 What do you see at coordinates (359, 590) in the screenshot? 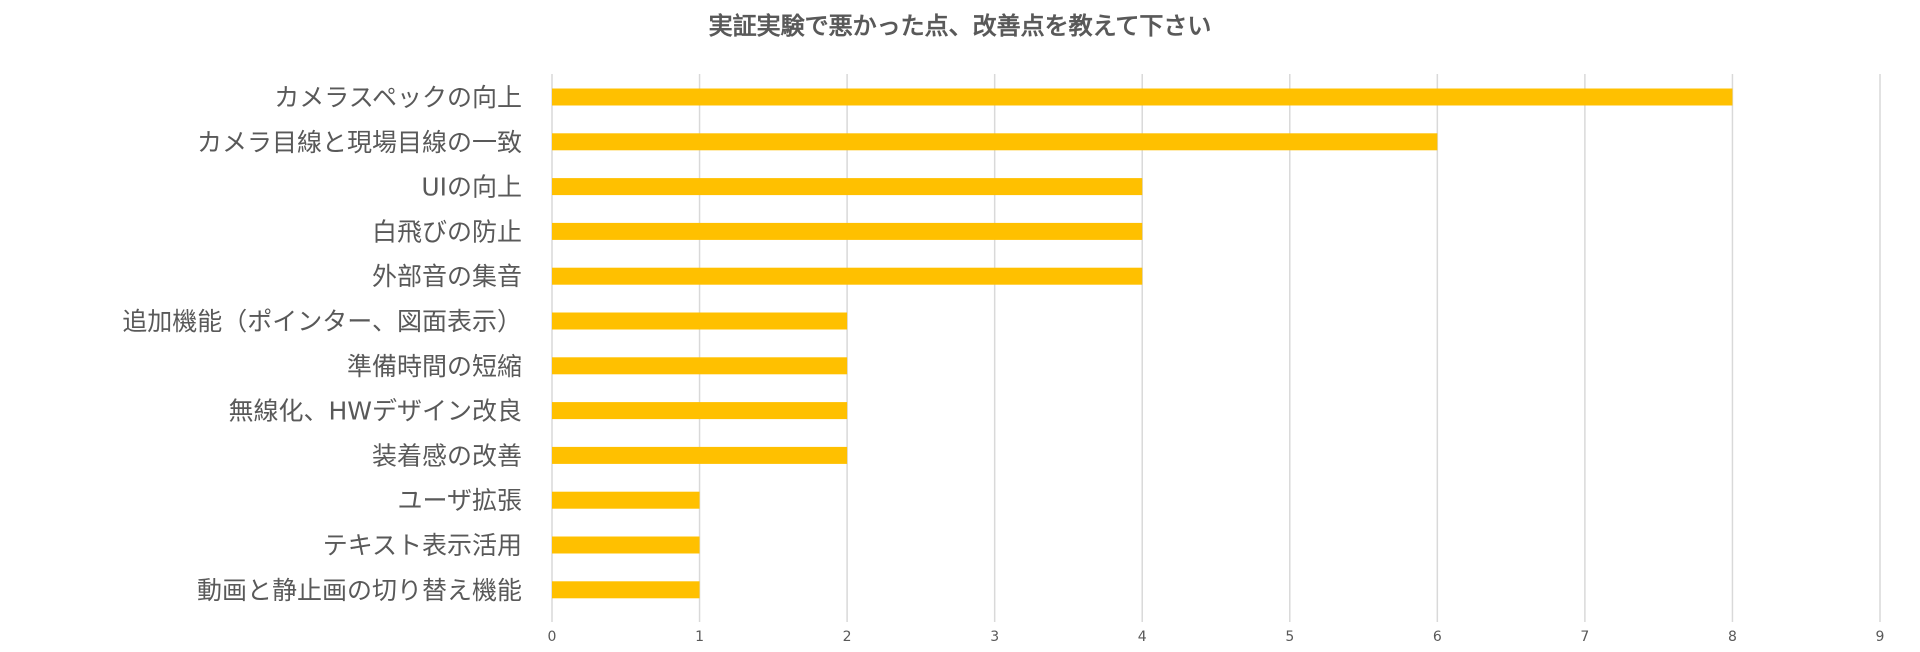
I see `category-label: 動画と静止画の切り替え機能` at bounding box center [359, 590].